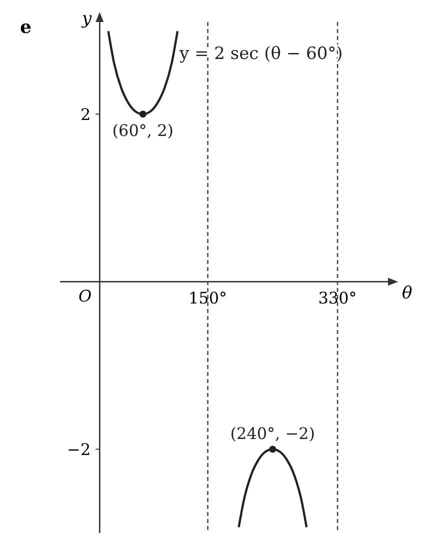 The image size is (425, 547). What do you see at coordinates (85, 296) in the screenshot?
I see `annotation: O` at bounding box center [85, 296].